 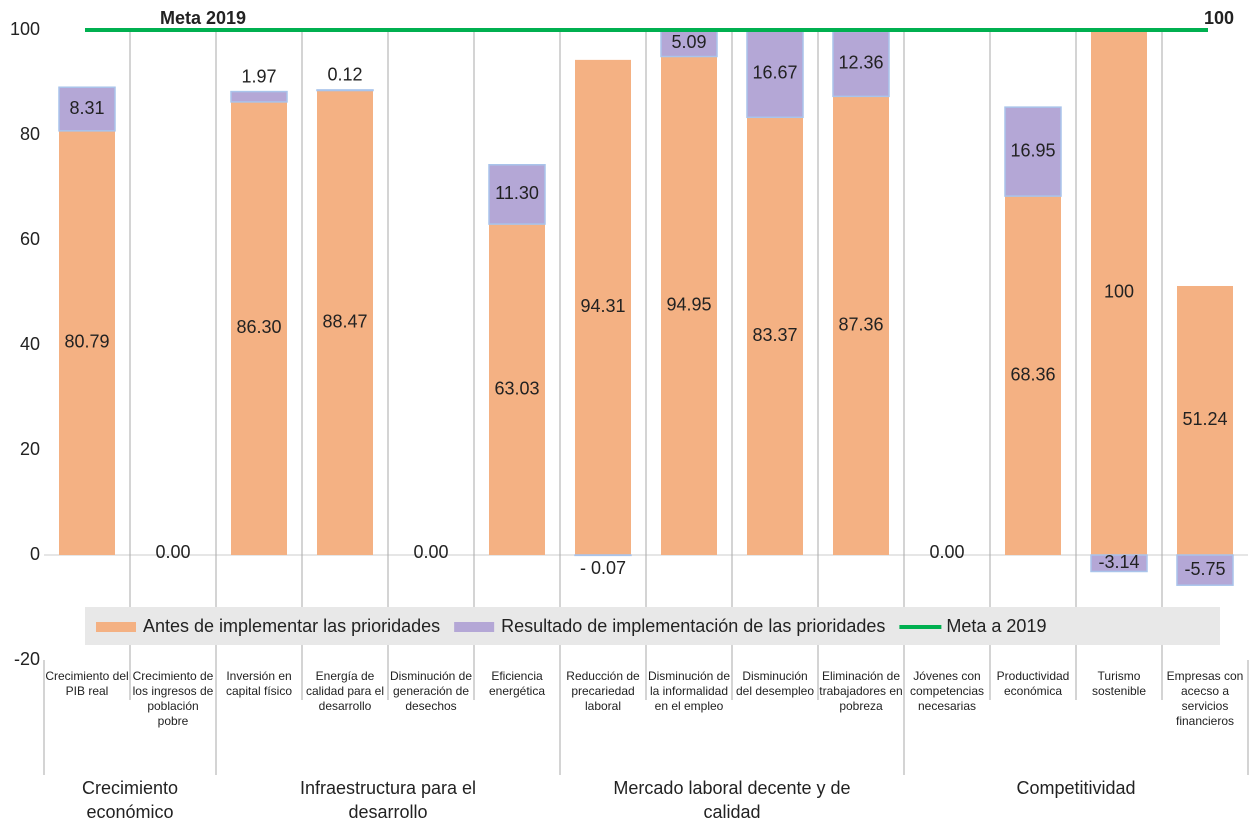 I want to click on data-label: 86.30, so click(x=258, y=327).